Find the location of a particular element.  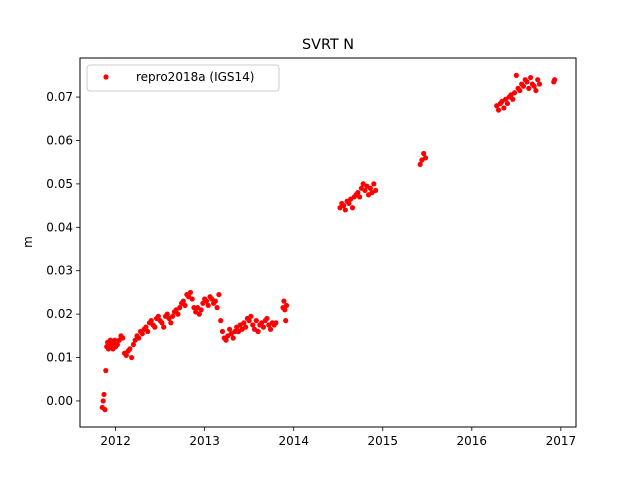

x-tick-label: 2014 is located at coordinates (293, 441).